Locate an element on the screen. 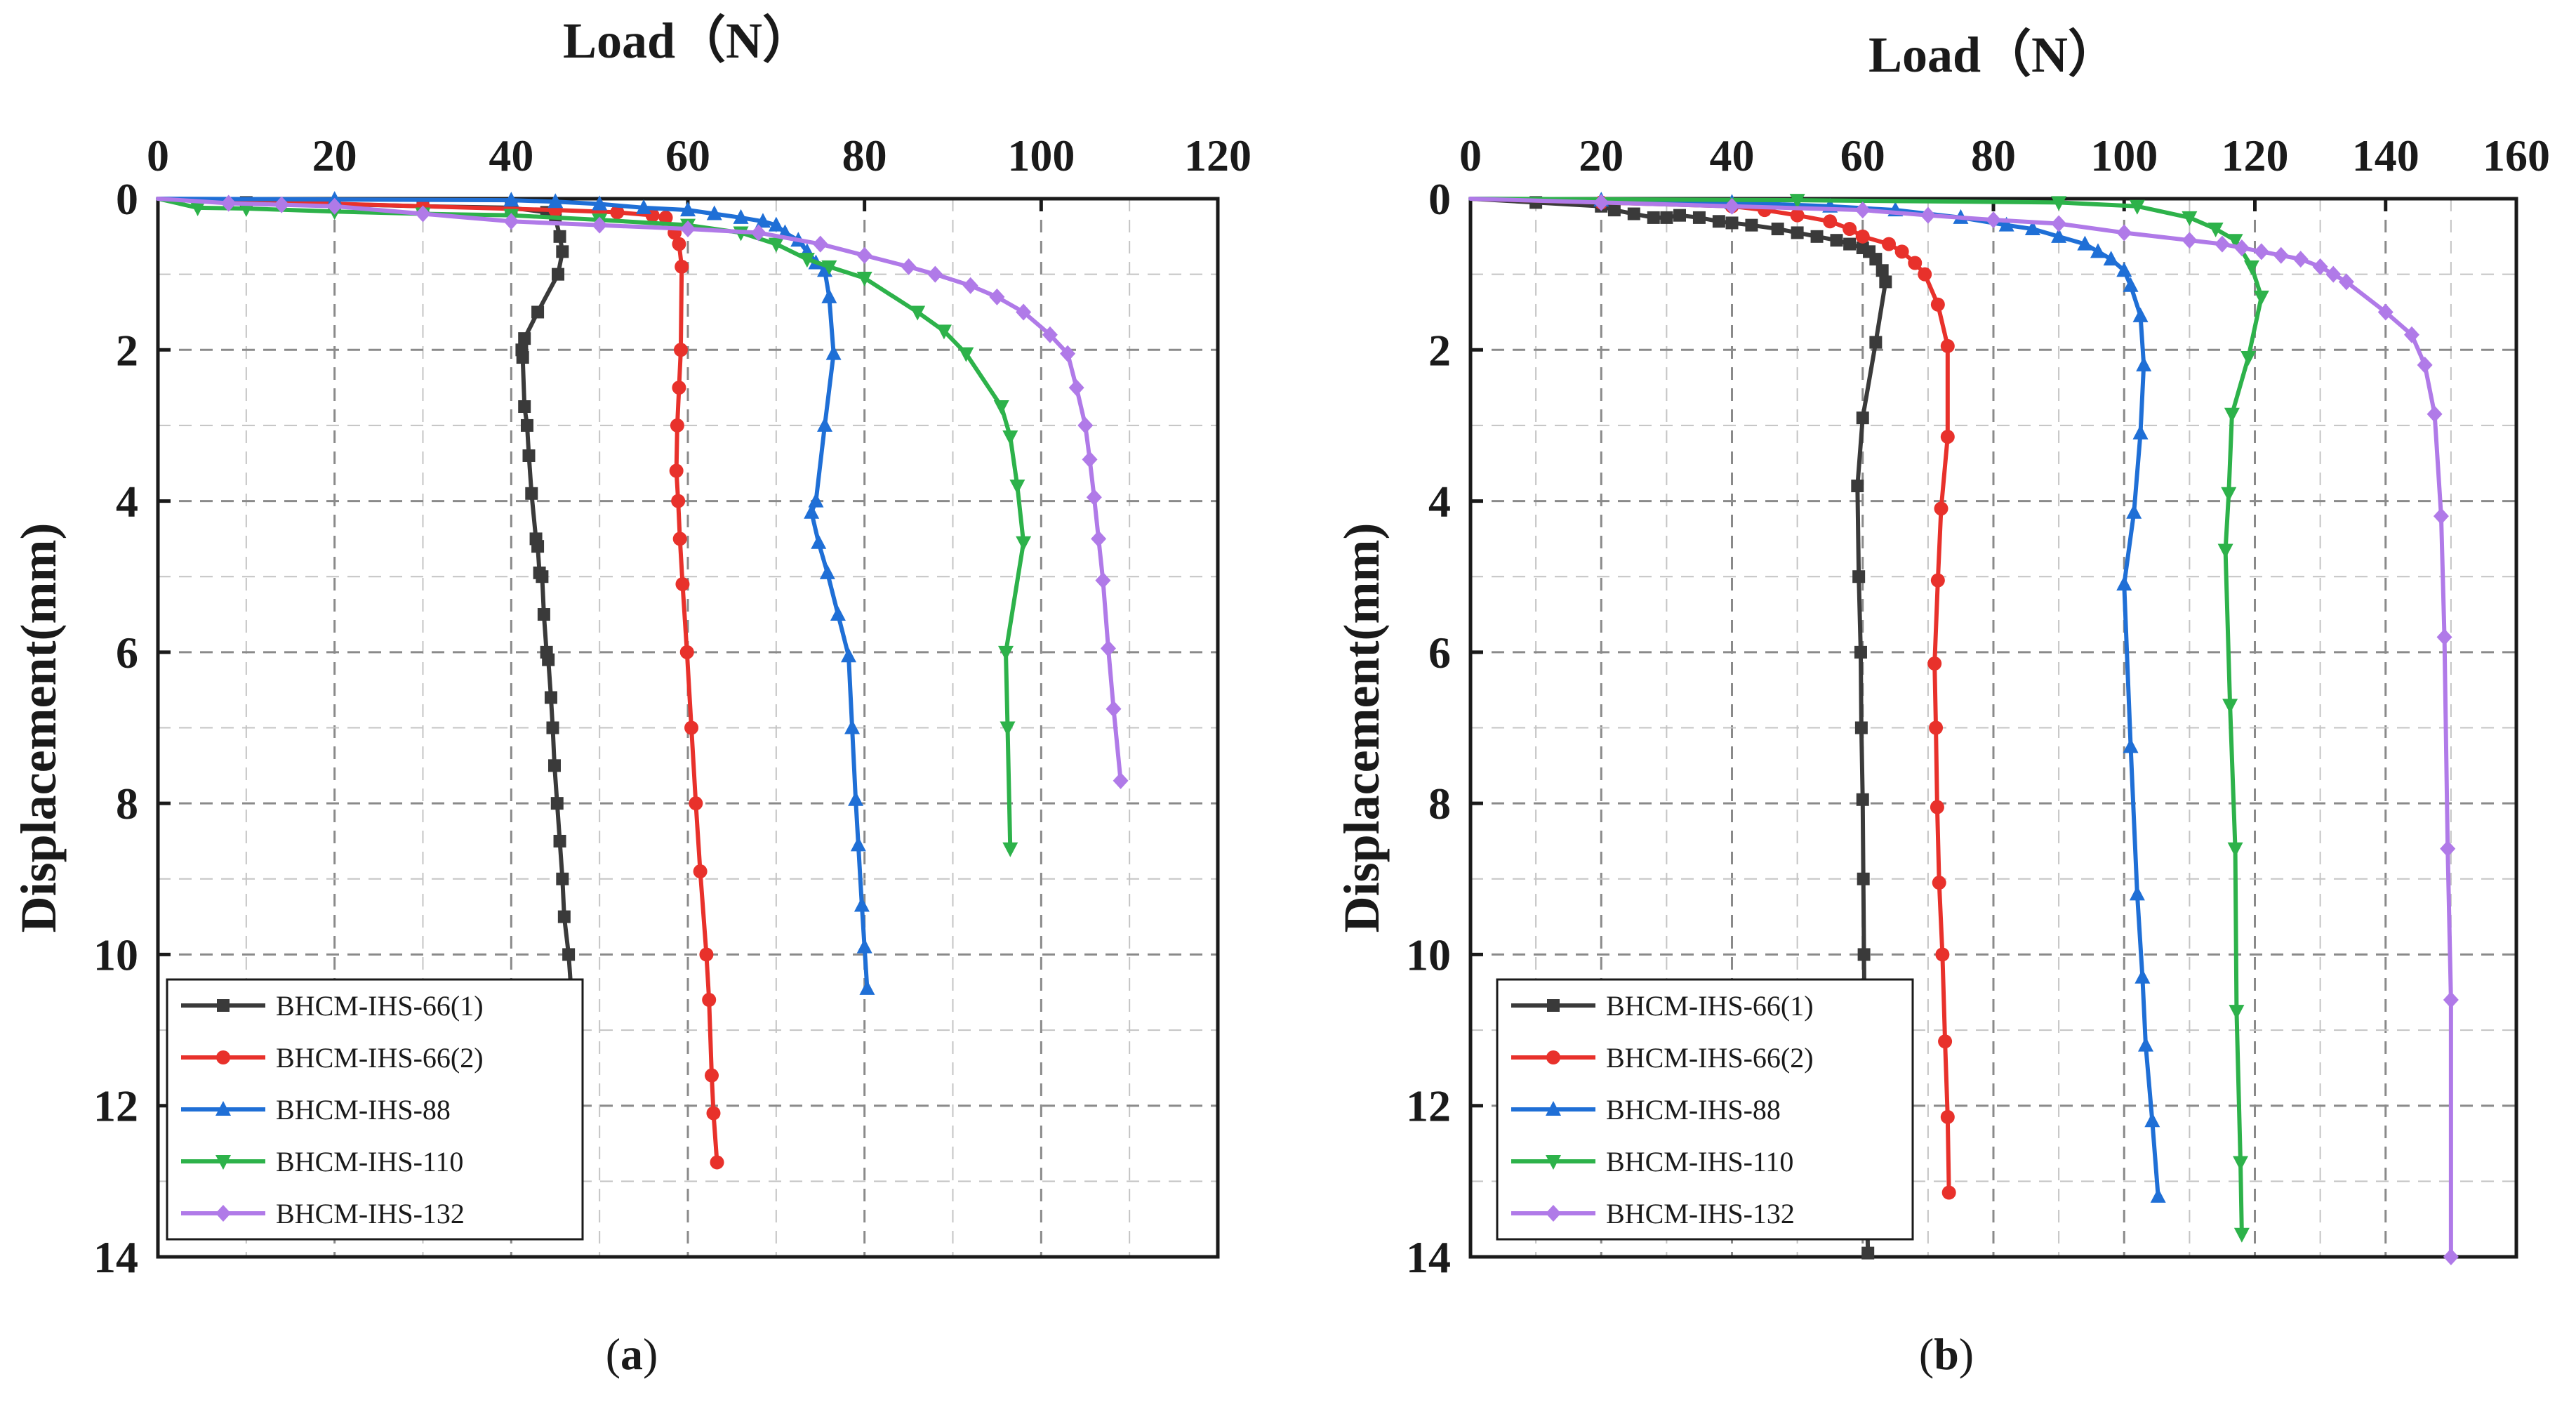 This screenshot has width=2576, height=1405. x-tick-label: 100 is located at coordinates (2124, 156).